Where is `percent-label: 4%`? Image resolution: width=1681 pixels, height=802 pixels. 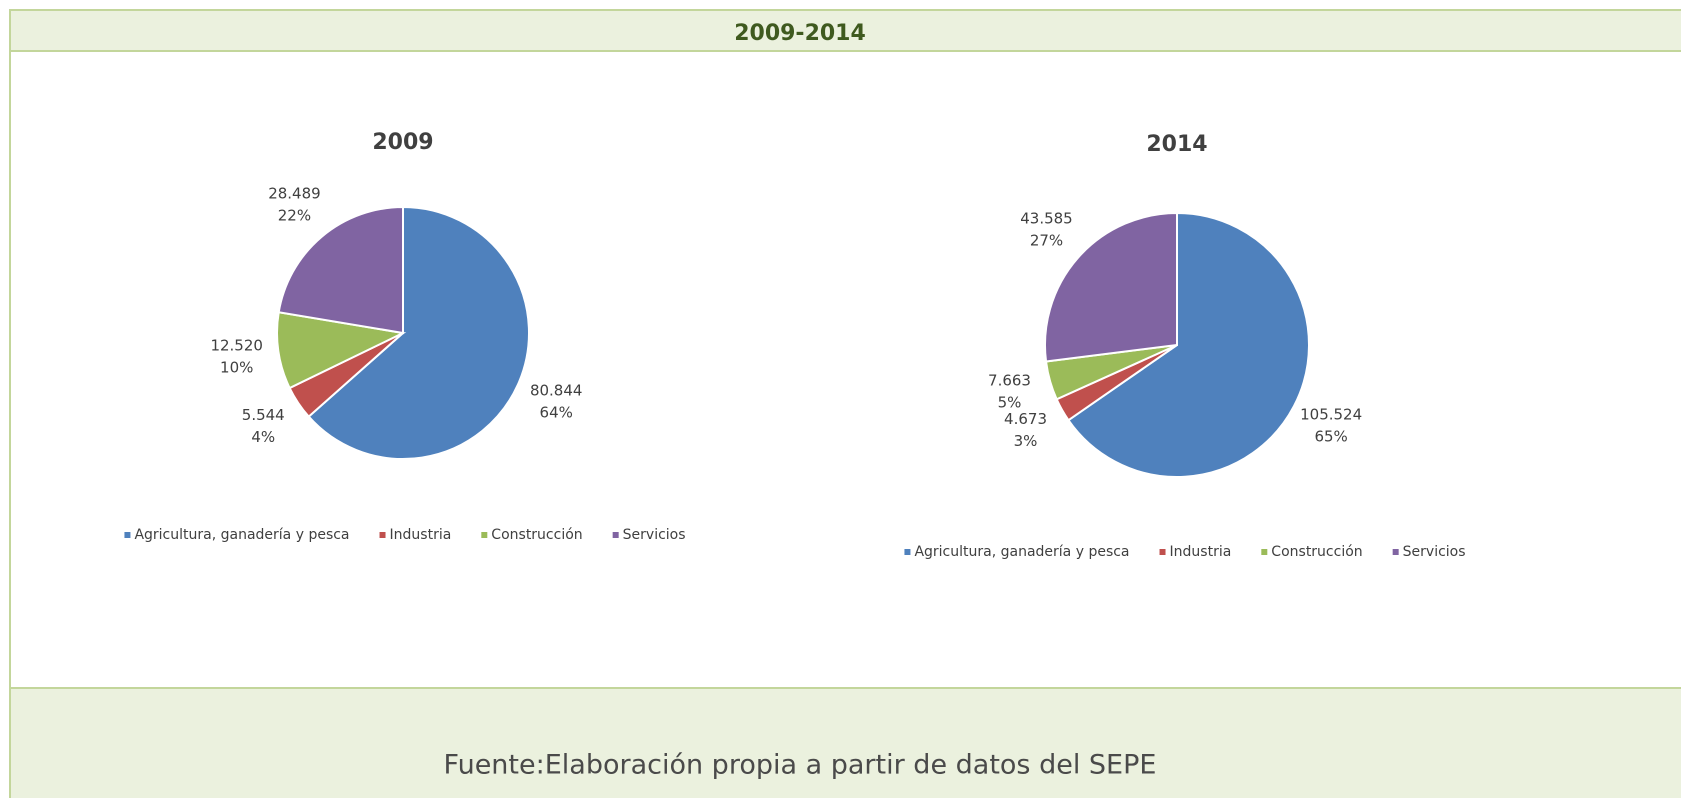 percent-label: 4% is located at coordinates (263, 437).